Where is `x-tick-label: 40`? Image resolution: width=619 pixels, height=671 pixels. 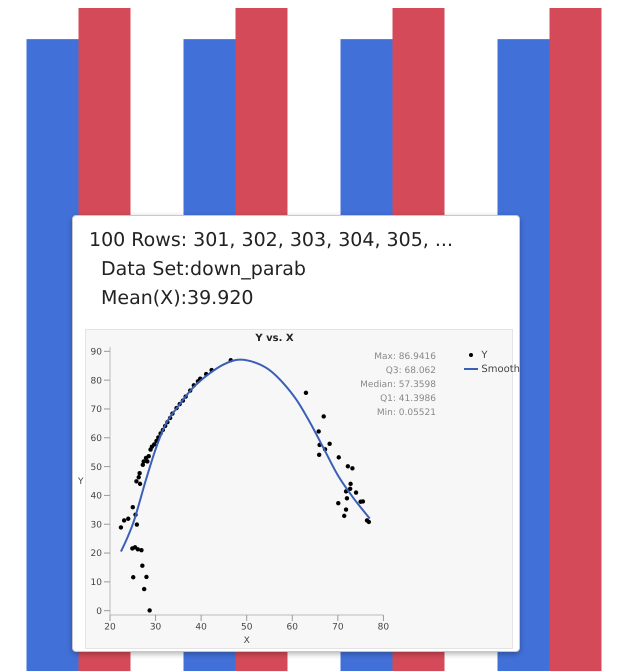
x-tick-label: 40 is located at coordinates (201, 627).